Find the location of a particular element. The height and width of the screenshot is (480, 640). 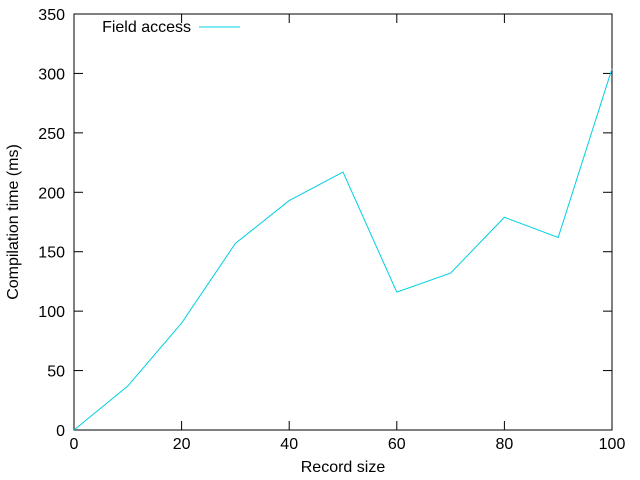

y-tick-label: 0 is located at coordinates (60, 431).